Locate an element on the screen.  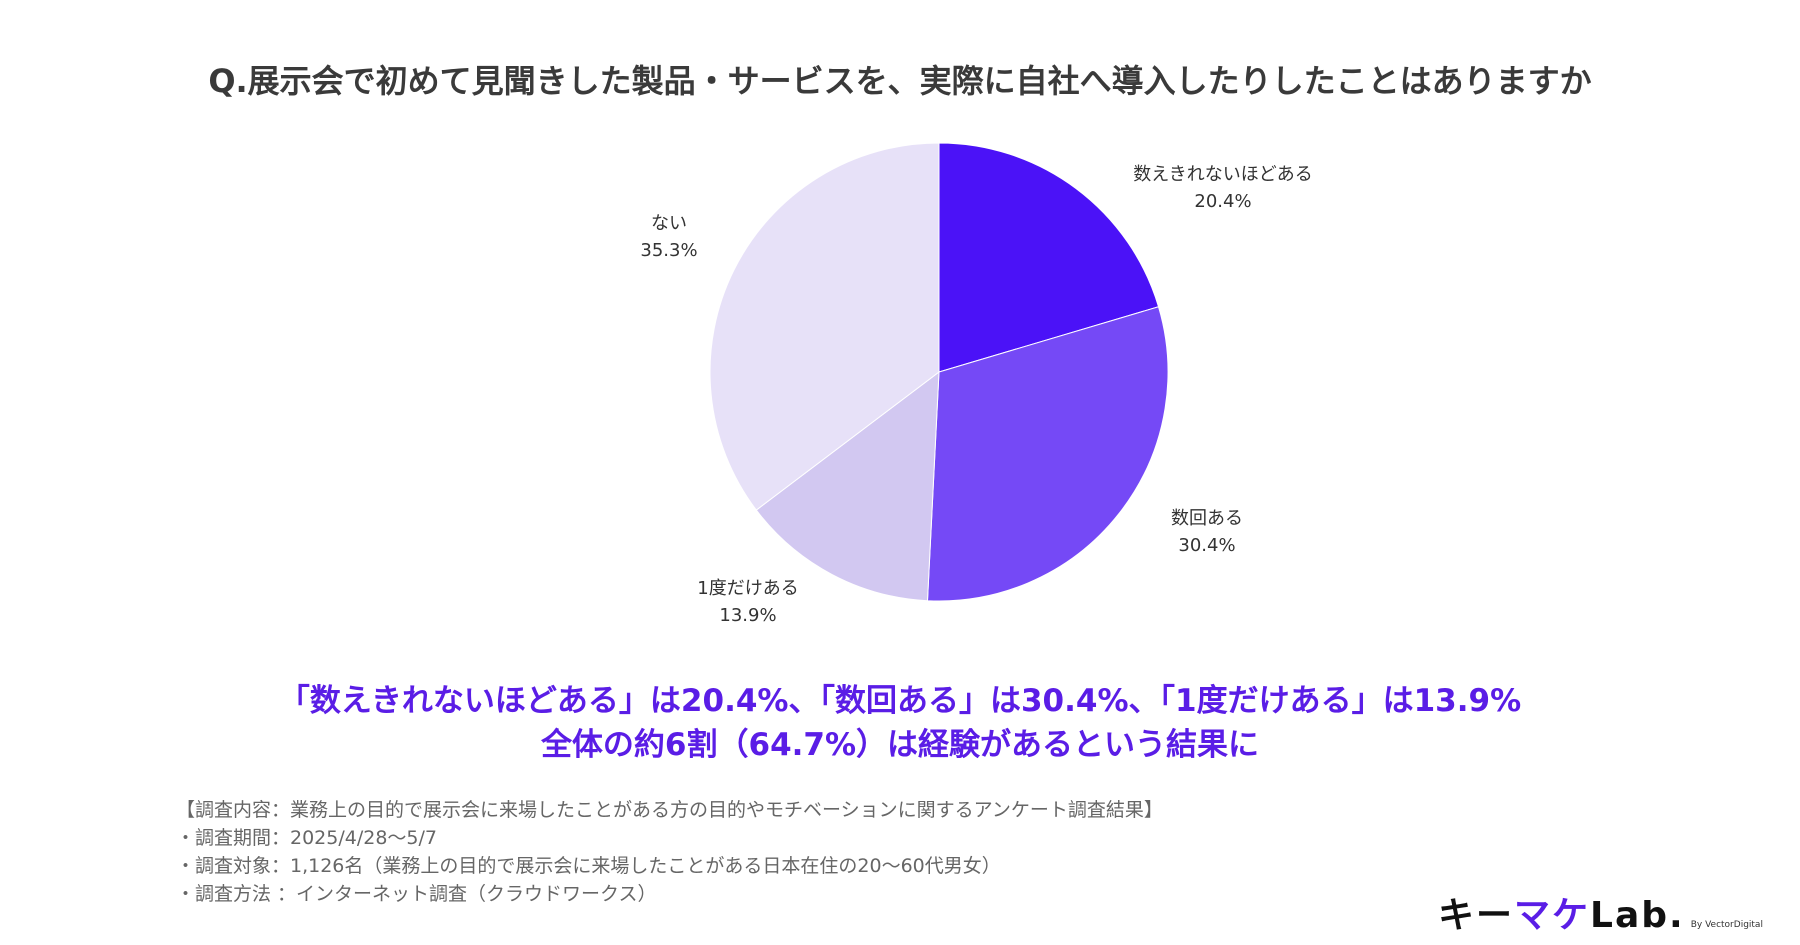
highlight-line-2: 全体の約6割（64.7%）は経験があるという結果に is located at coordinates (900, 745).